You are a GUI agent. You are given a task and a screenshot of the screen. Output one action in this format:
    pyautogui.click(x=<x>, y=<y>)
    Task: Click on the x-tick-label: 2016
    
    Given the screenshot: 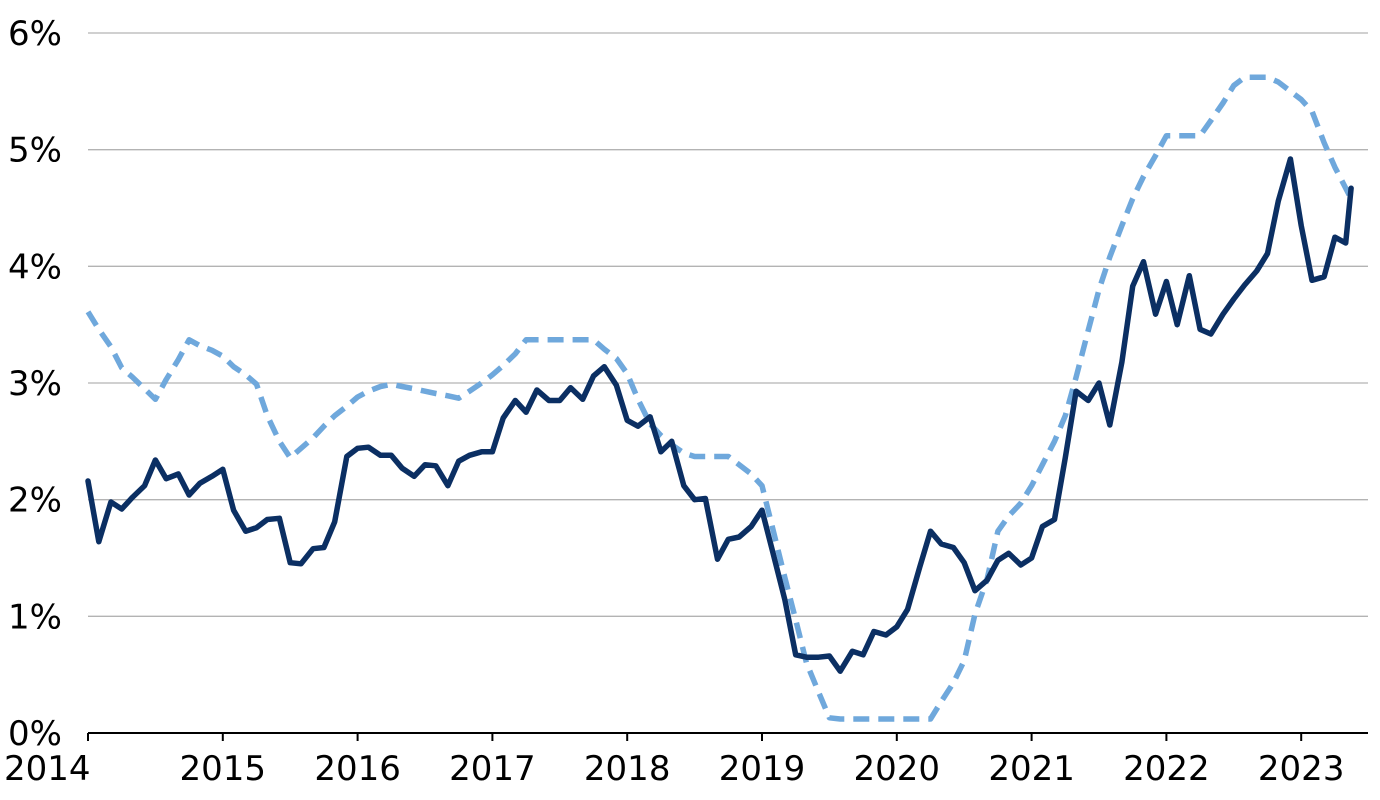 What is the action you would take?
    pyautogui.click(x=357, y=769)
    